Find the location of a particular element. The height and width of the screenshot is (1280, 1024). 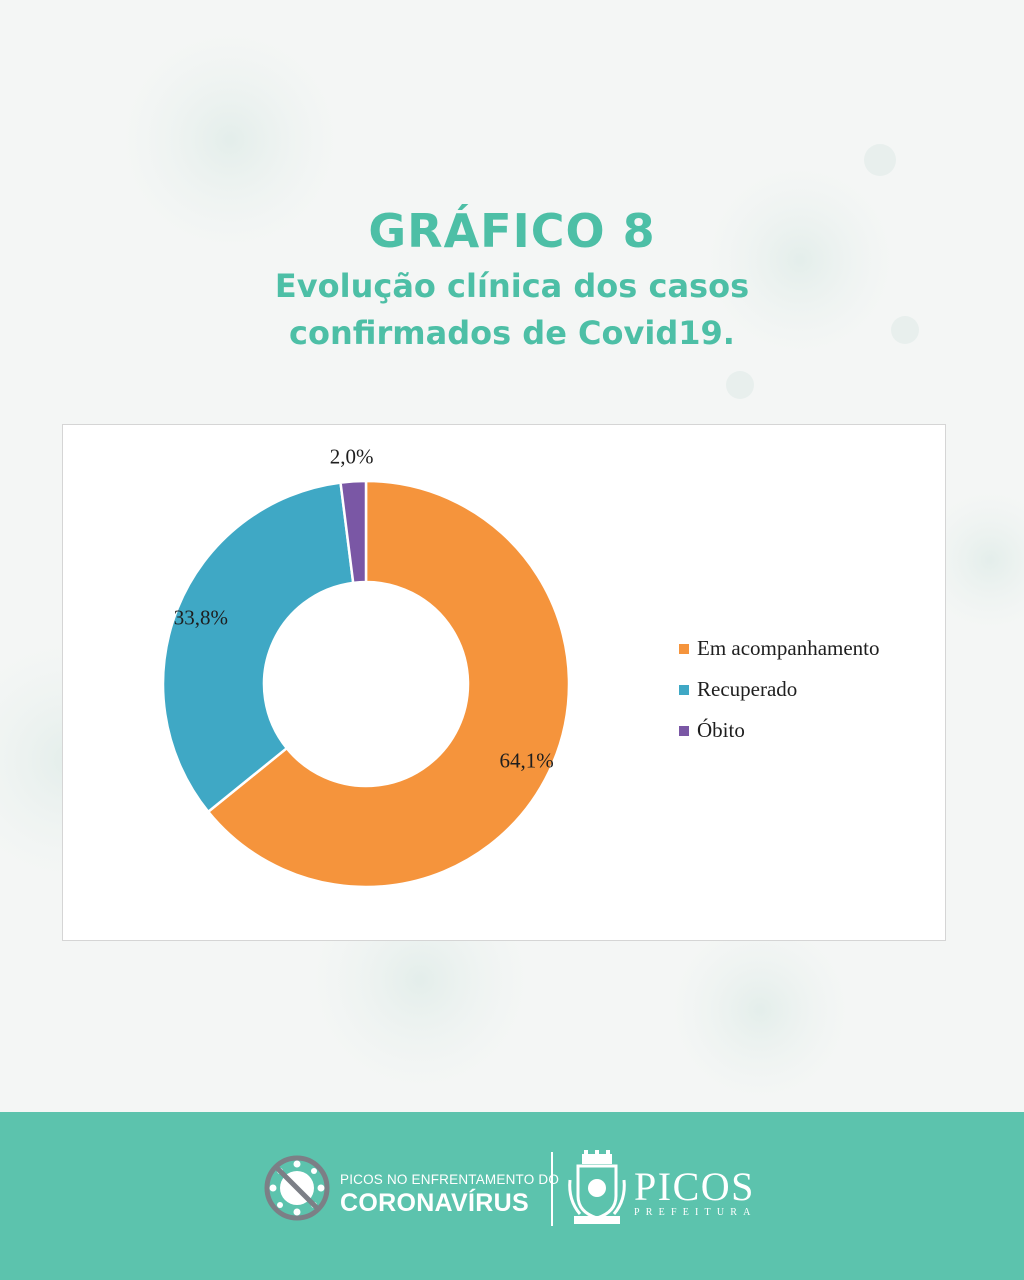

city-name: PICOS is located at coordinates (694, 1186).